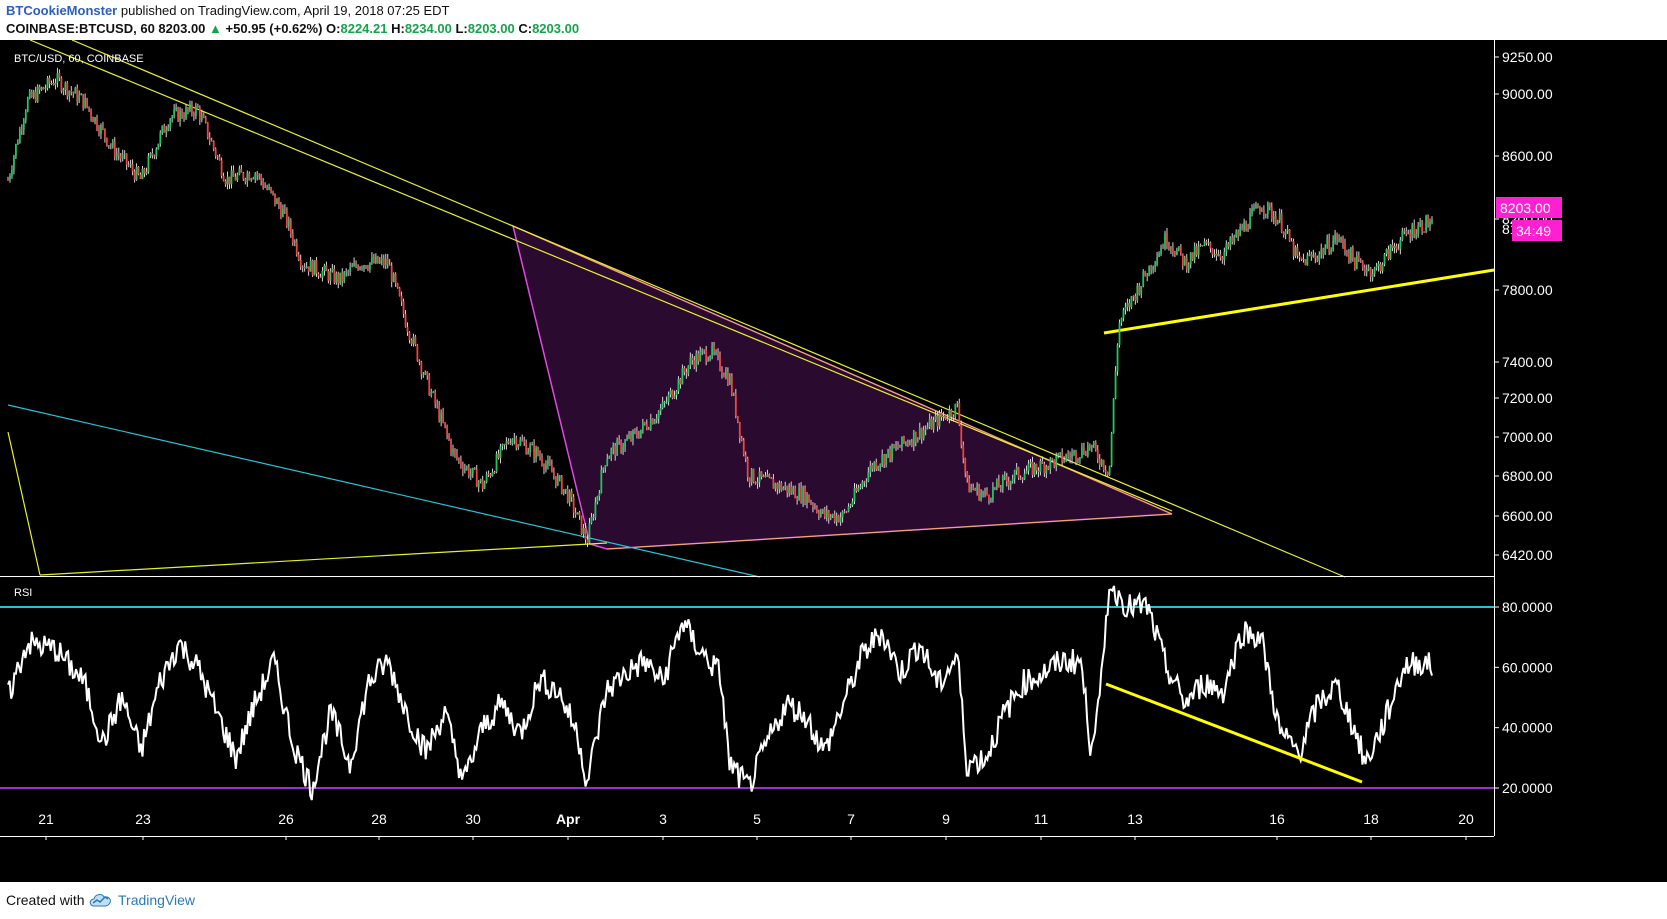  I want to click on support-trendline, so click(323, 559).